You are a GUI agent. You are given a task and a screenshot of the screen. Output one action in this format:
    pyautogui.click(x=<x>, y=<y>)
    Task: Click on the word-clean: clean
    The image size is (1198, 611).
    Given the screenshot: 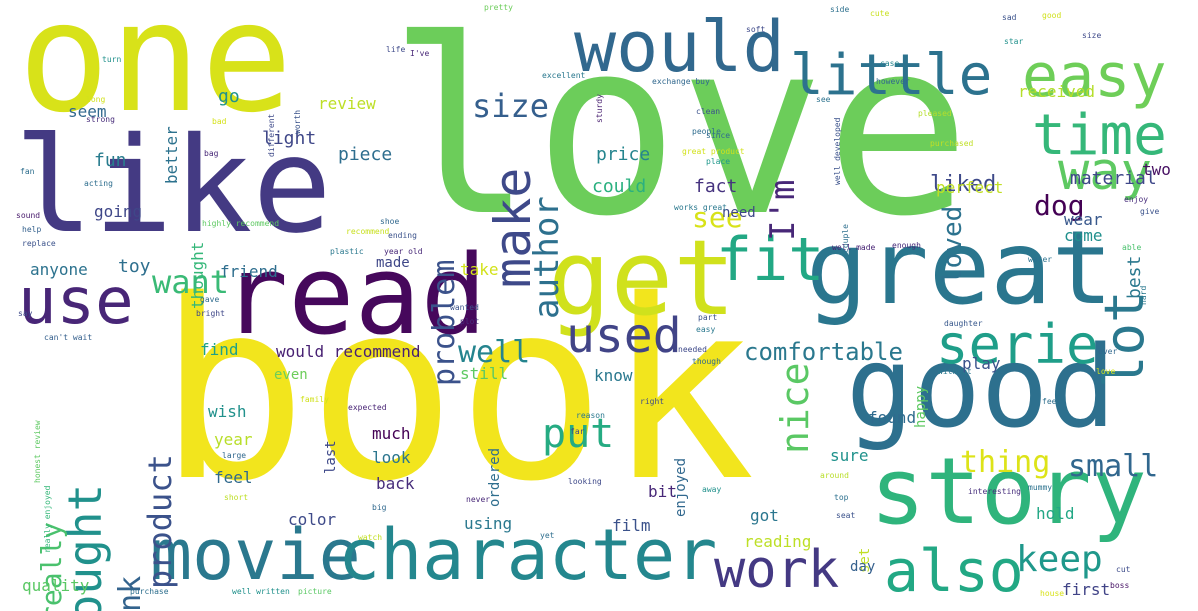 What is the action you would take?
    pyautogui.click(x=708, y=111)
    